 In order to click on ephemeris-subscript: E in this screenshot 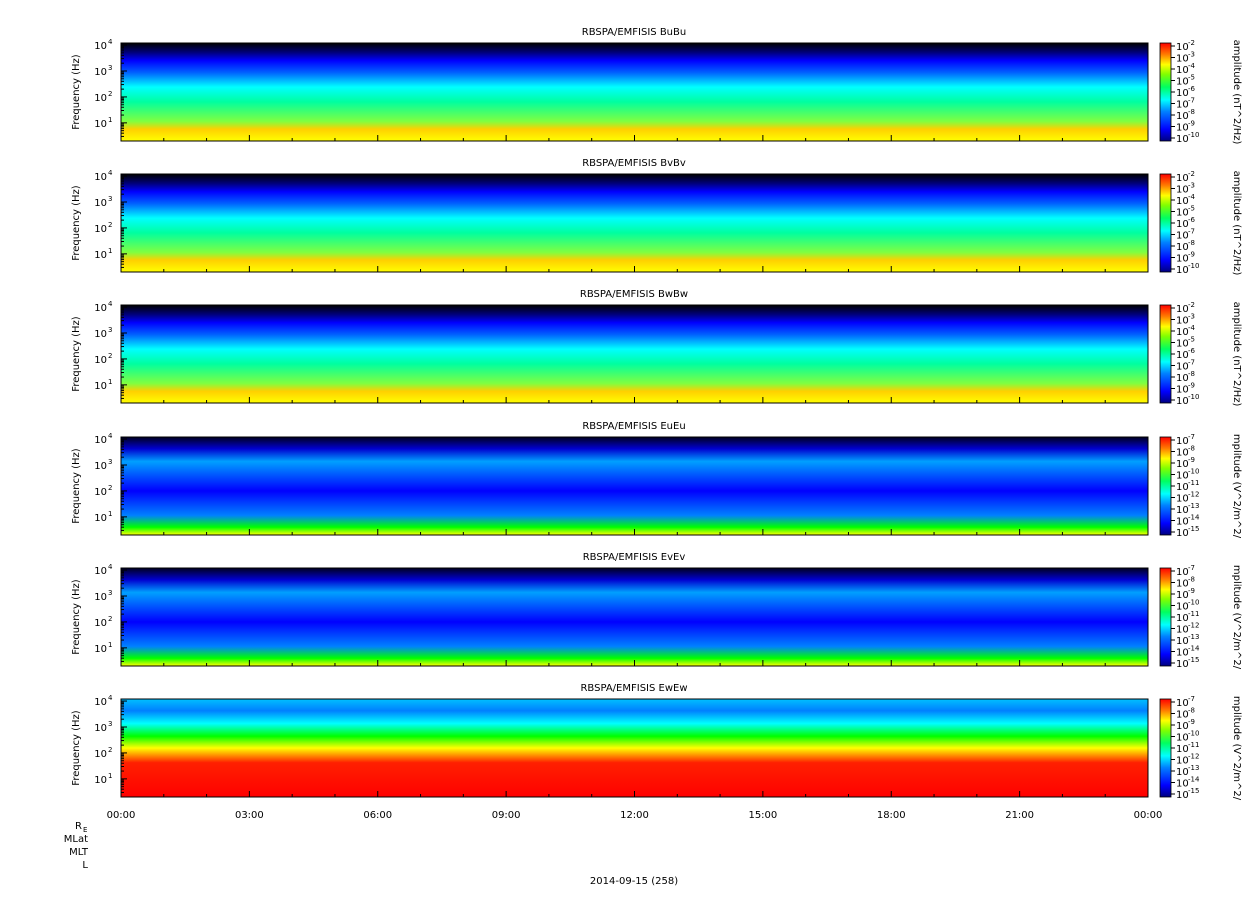, I will do `click(85, 830)`.